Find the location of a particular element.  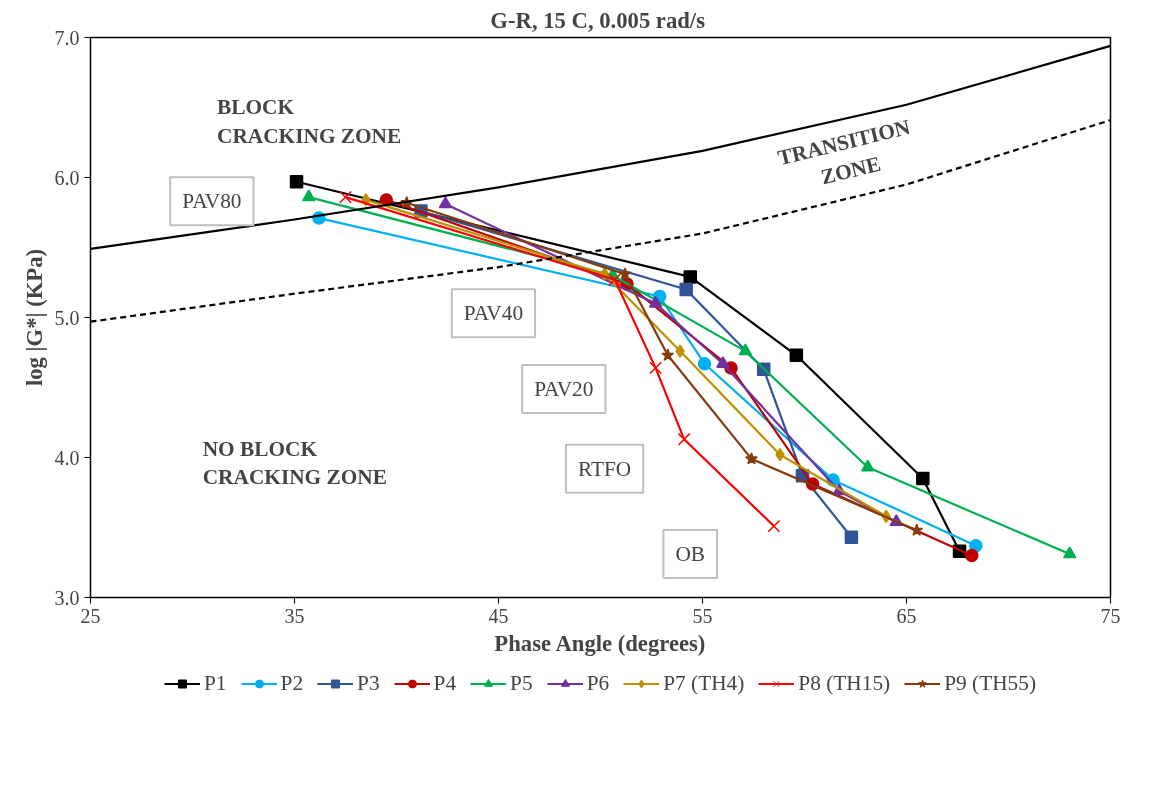

annotation: NO BLOCK CRACKING ZONE is located at coordinates (294, 463).